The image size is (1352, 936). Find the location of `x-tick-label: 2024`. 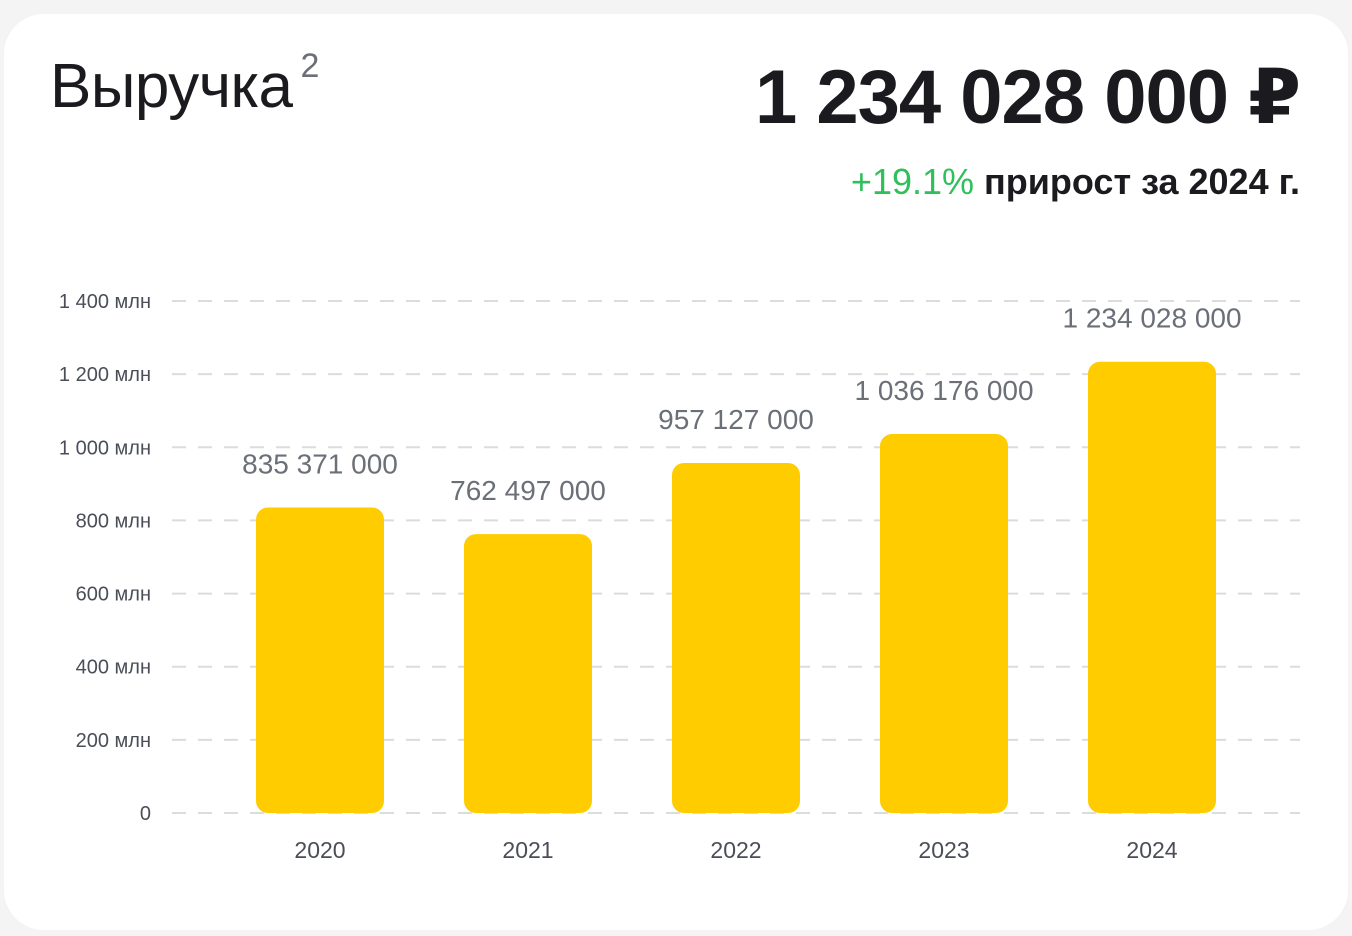

x-tick-label: 2024 is located at coordinates (1151, 850).